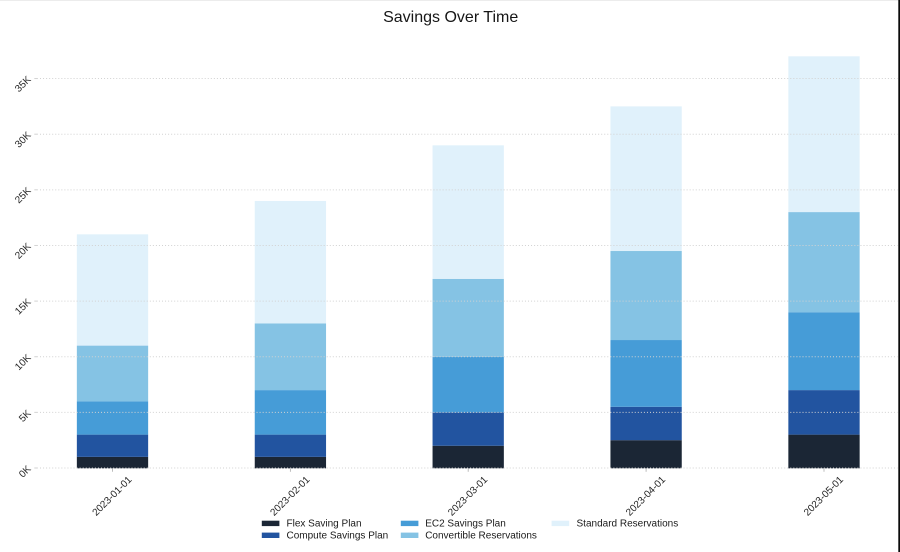 This screenshot has height=552, width=900. I want to click on svg-text: EC2 Savings Plan, so click(465, 523).